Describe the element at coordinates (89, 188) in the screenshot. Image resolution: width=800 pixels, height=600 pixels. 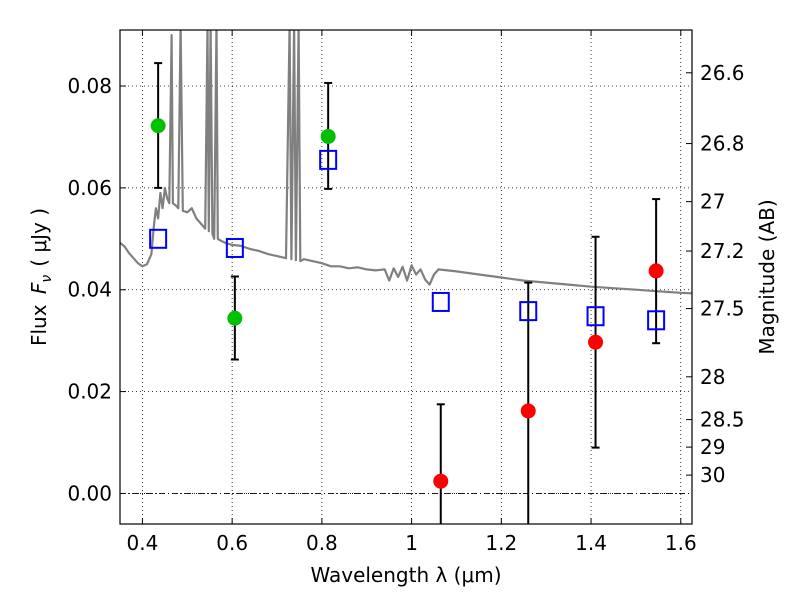
I see `y-tick-label: 0.06` at that location.